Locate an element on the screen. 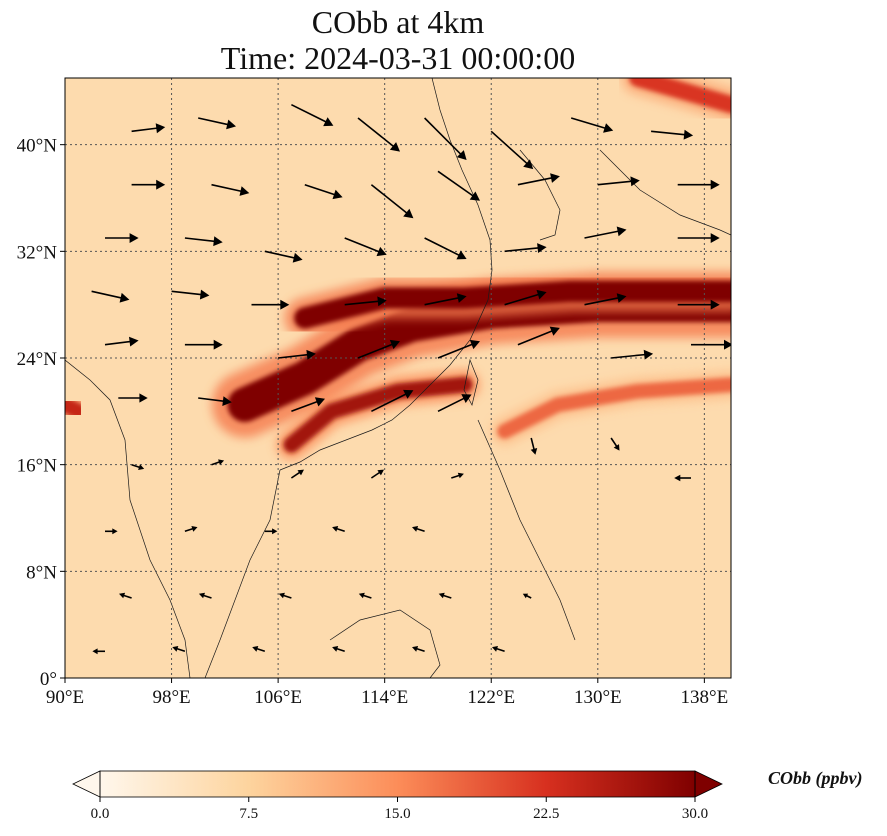 The width and height of the screenshot is (887, 836). coastline-china is located at coordinates (386, 274).